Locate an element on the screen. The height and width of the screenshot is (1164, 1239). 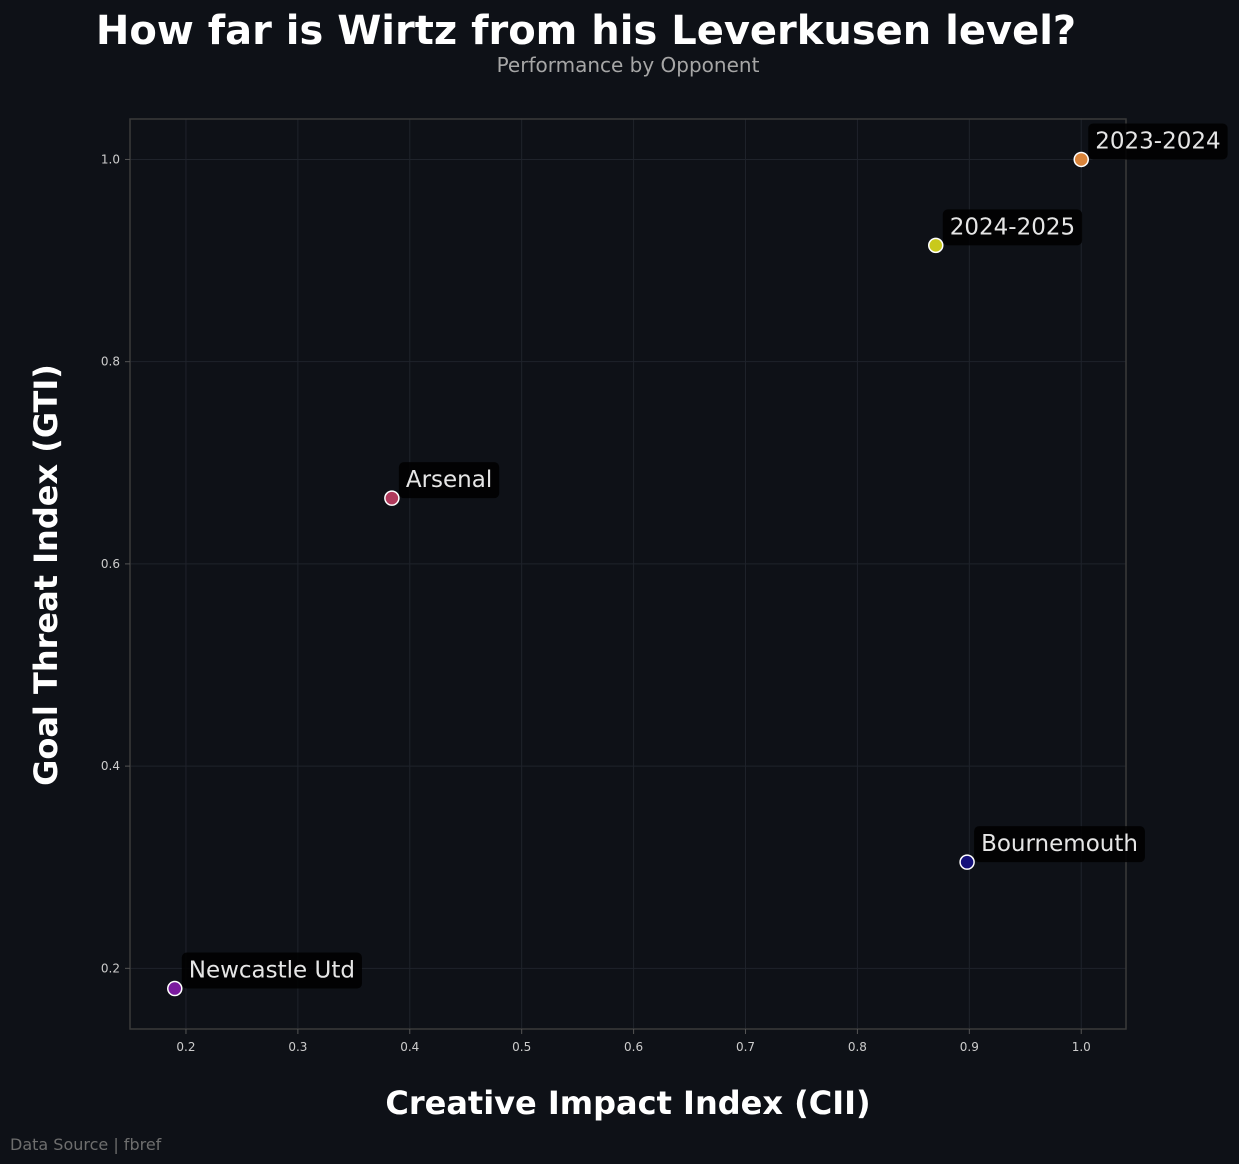
x-tick-label: 0.9 is located at coordinates (969, 1047).